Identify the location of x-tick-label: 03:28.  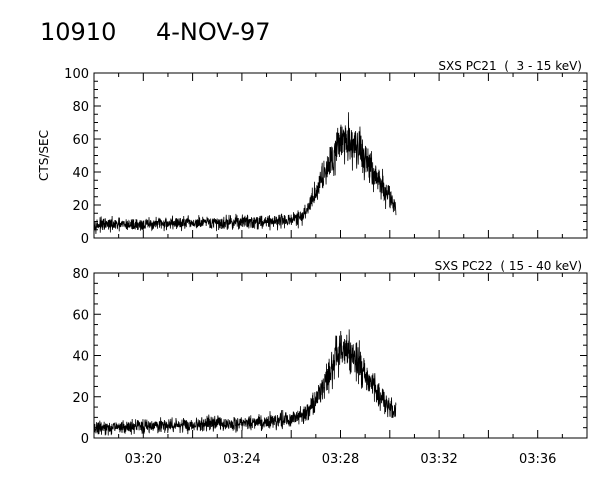
(340, 459).